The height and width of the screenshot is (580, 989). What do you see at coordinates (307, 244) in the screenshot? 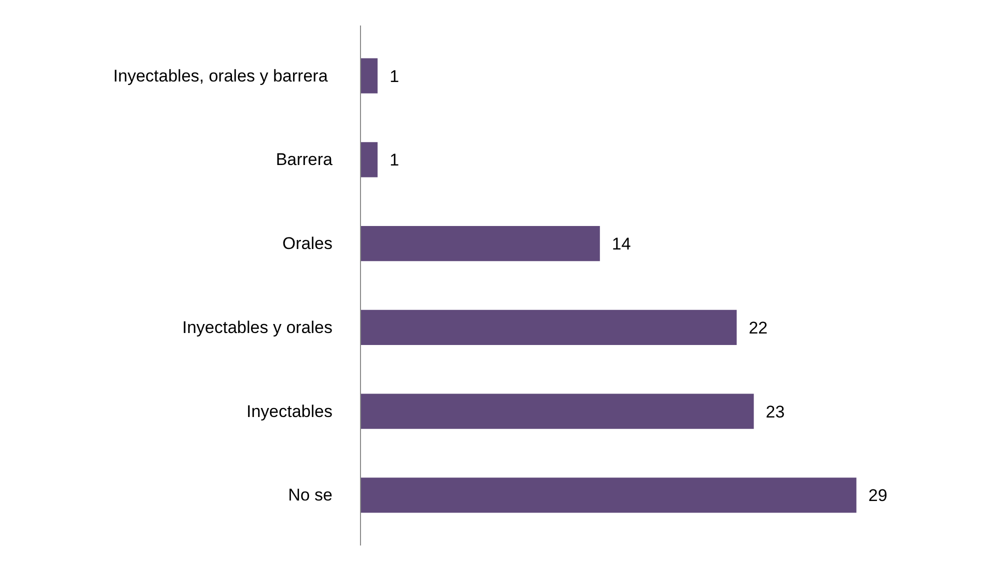
I see `y-tick-label: Orales` at bounding box center [307, 244].